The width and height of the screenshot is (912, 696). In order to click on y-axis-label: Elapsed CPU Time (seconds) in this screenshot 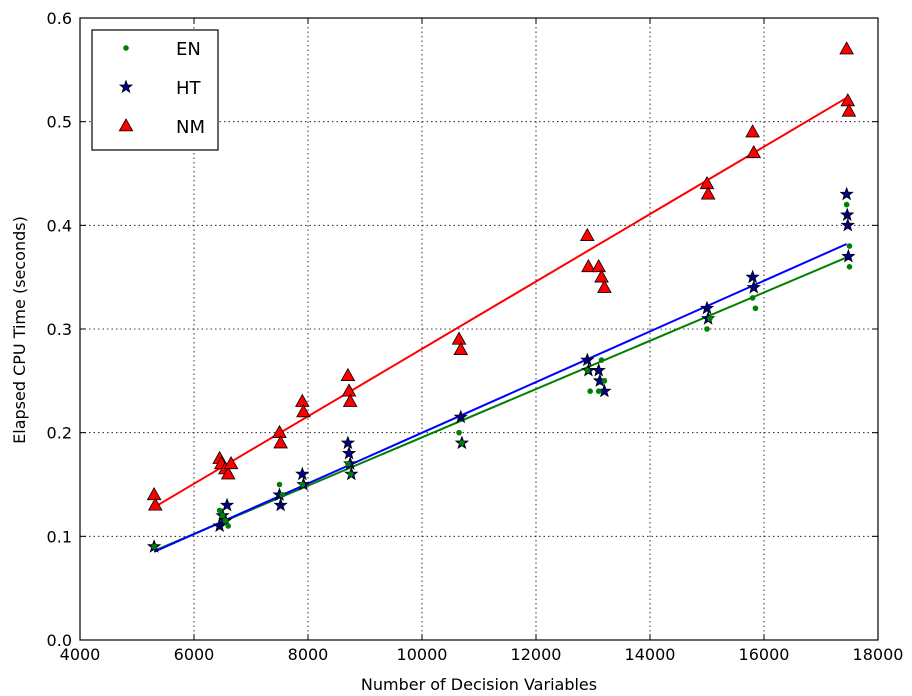, I will do `click(19, 330)`.